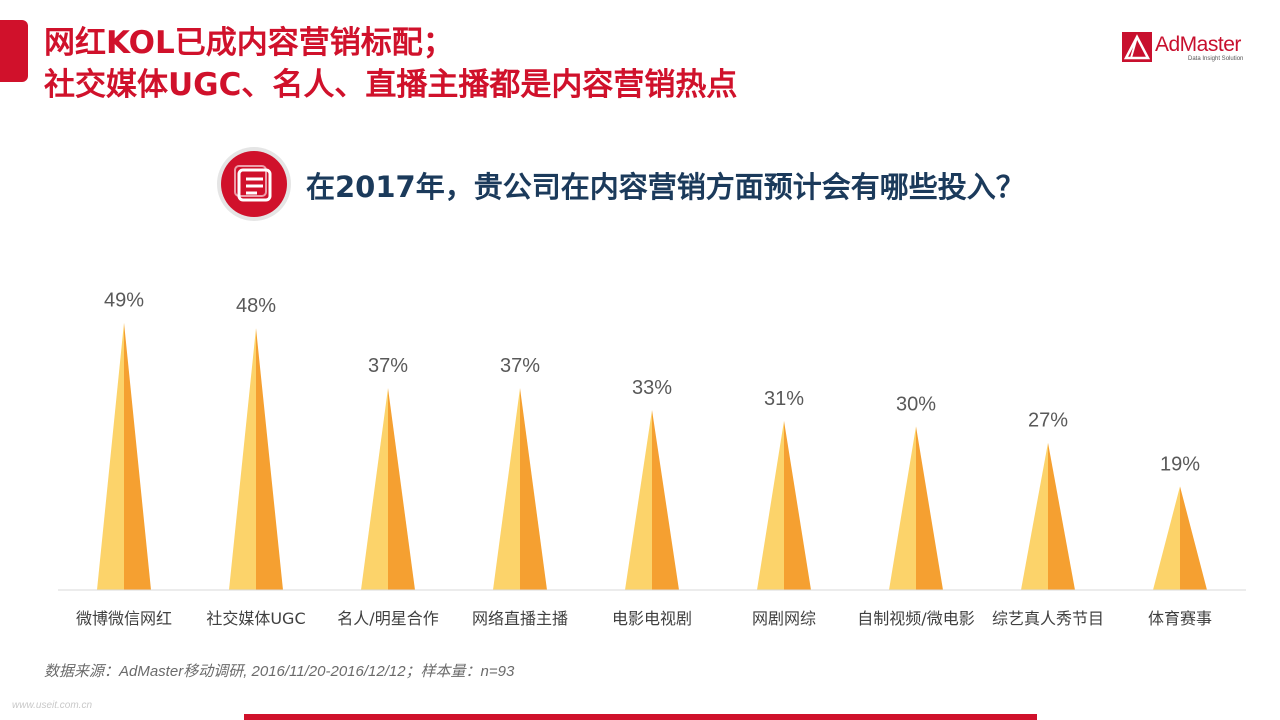 Image resolution: width=1280 pixels, height=720 pixels. What do you see at coordinates (14, 51) in the screenshot?
I see `accent-tab` at bounding box center [14, 51].